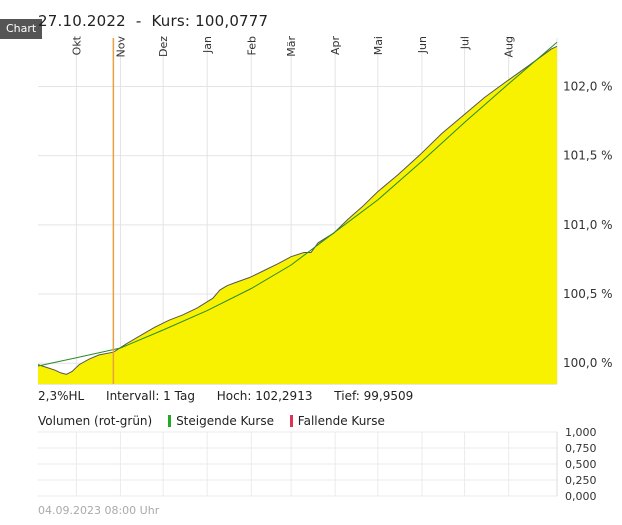  Describe the element at coordinates (378, 45) in the screenshot. I see `x-tick-label: Mai` at that location.